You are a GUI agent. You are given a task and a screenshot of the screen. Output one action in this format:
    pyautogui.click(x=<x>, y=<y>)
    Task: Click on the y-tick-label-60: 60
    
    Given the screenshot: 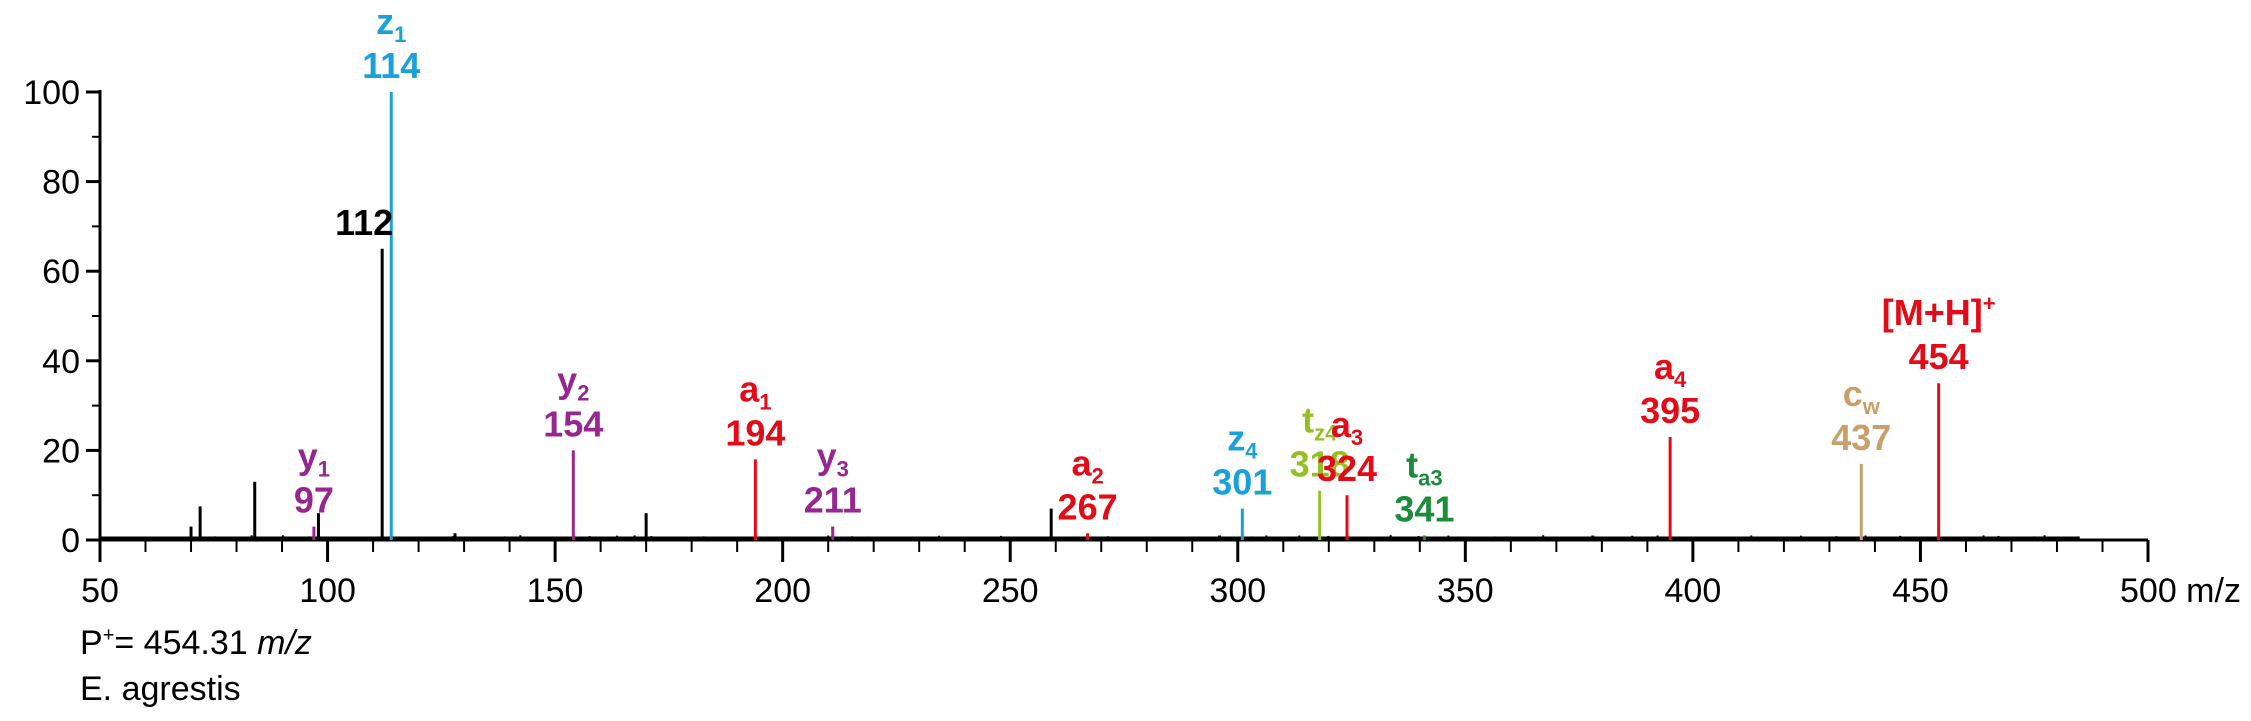 What is the action you would take?
    pyautogui.click(x=61, y=272)
    